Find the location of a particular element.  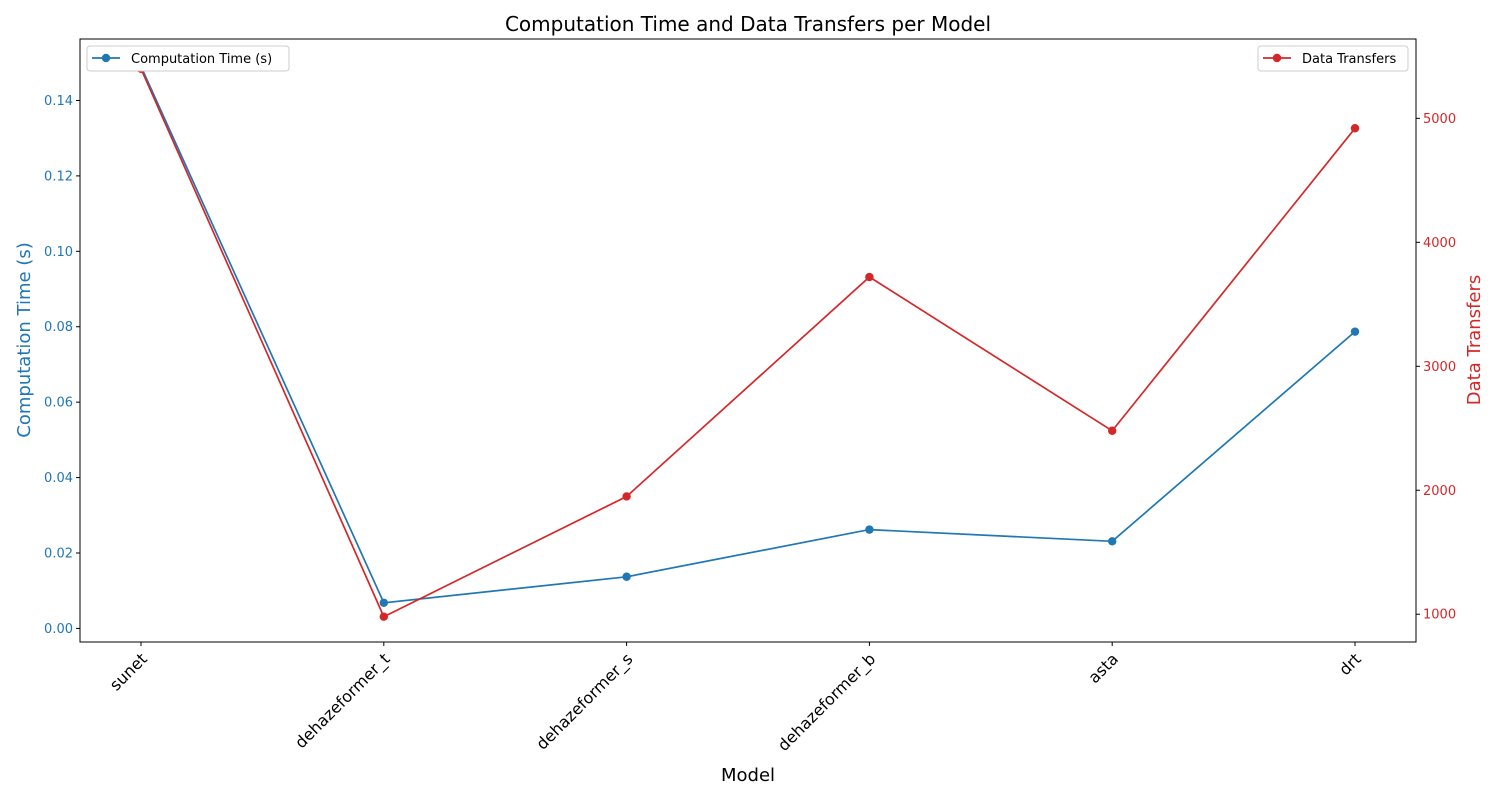

legend-left: Computation Time (s) is located at coordinates (188, 58).